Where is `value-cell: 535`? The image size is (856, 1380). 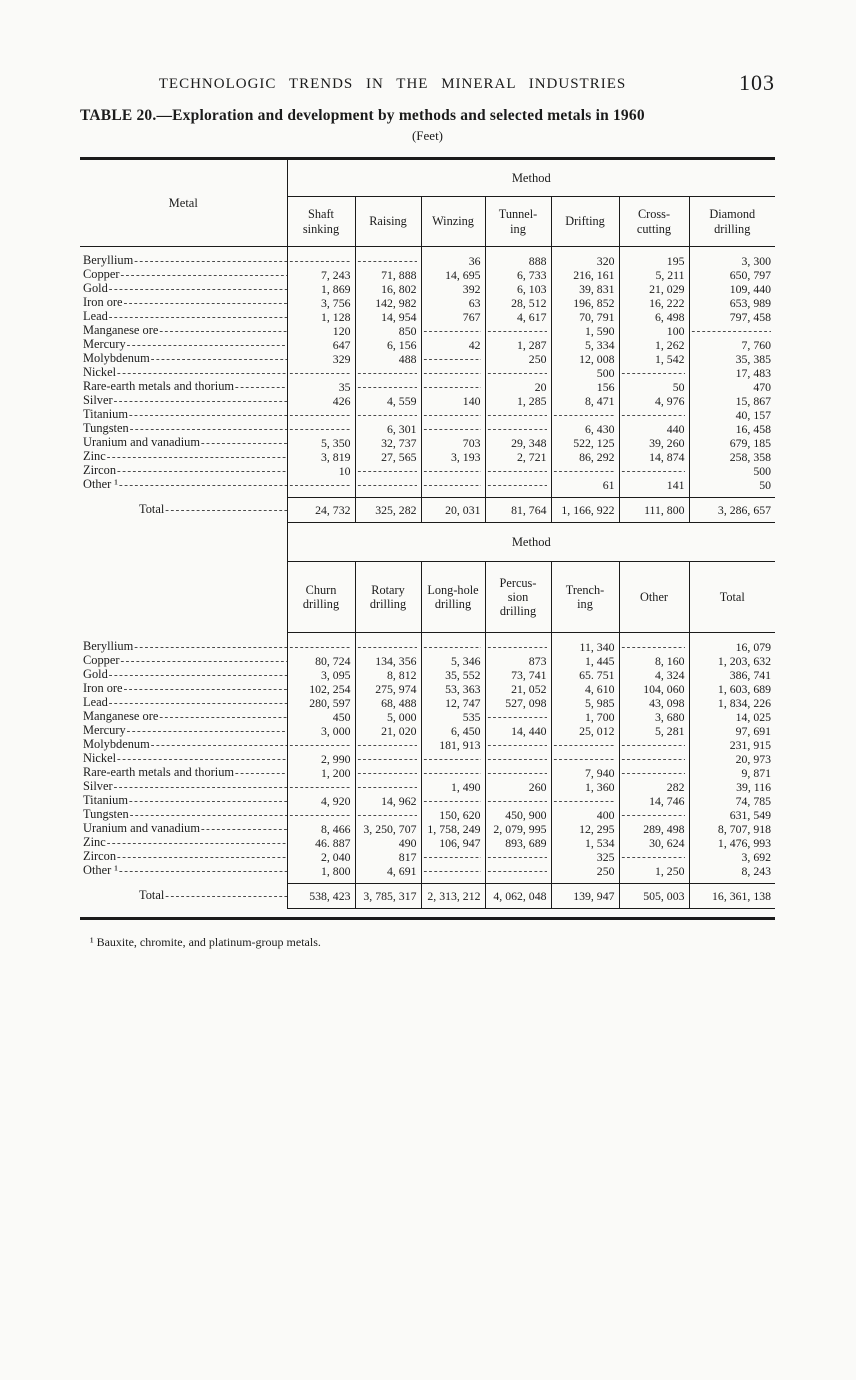
value-cell: 535 is located at coordinates (452, 717).